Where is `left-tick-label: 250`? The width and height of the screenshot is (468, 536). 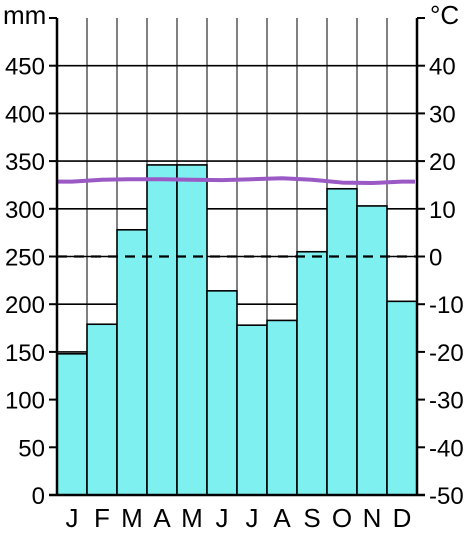 left-tick-label: 250 is located at coordinates (25, 258).